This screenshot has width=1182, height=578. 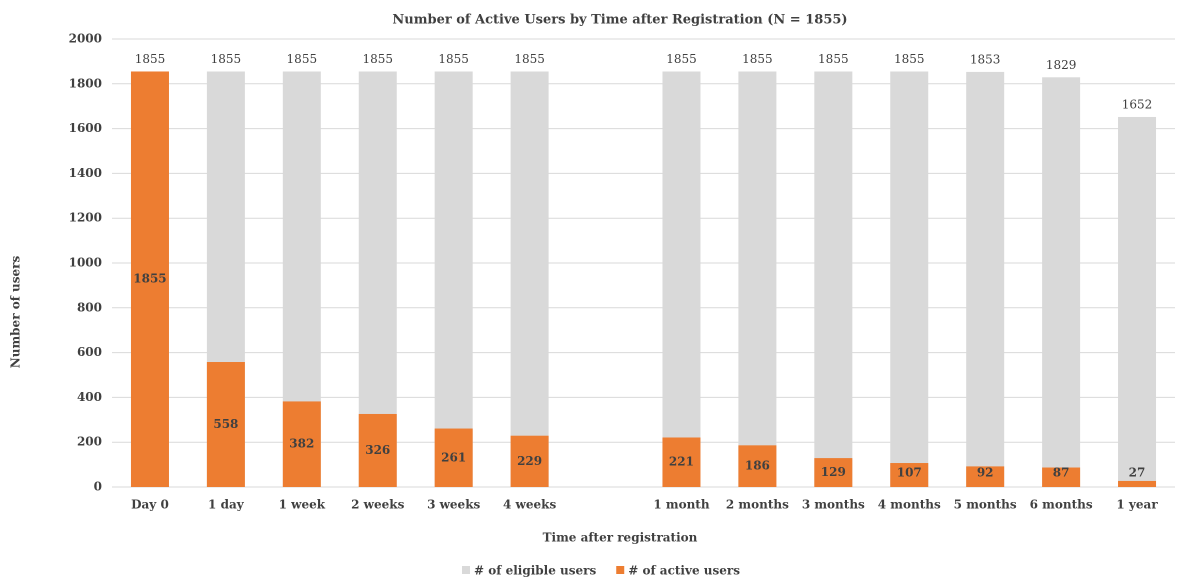 I want to click on data-label: 1853, so click(x=985, y=59).